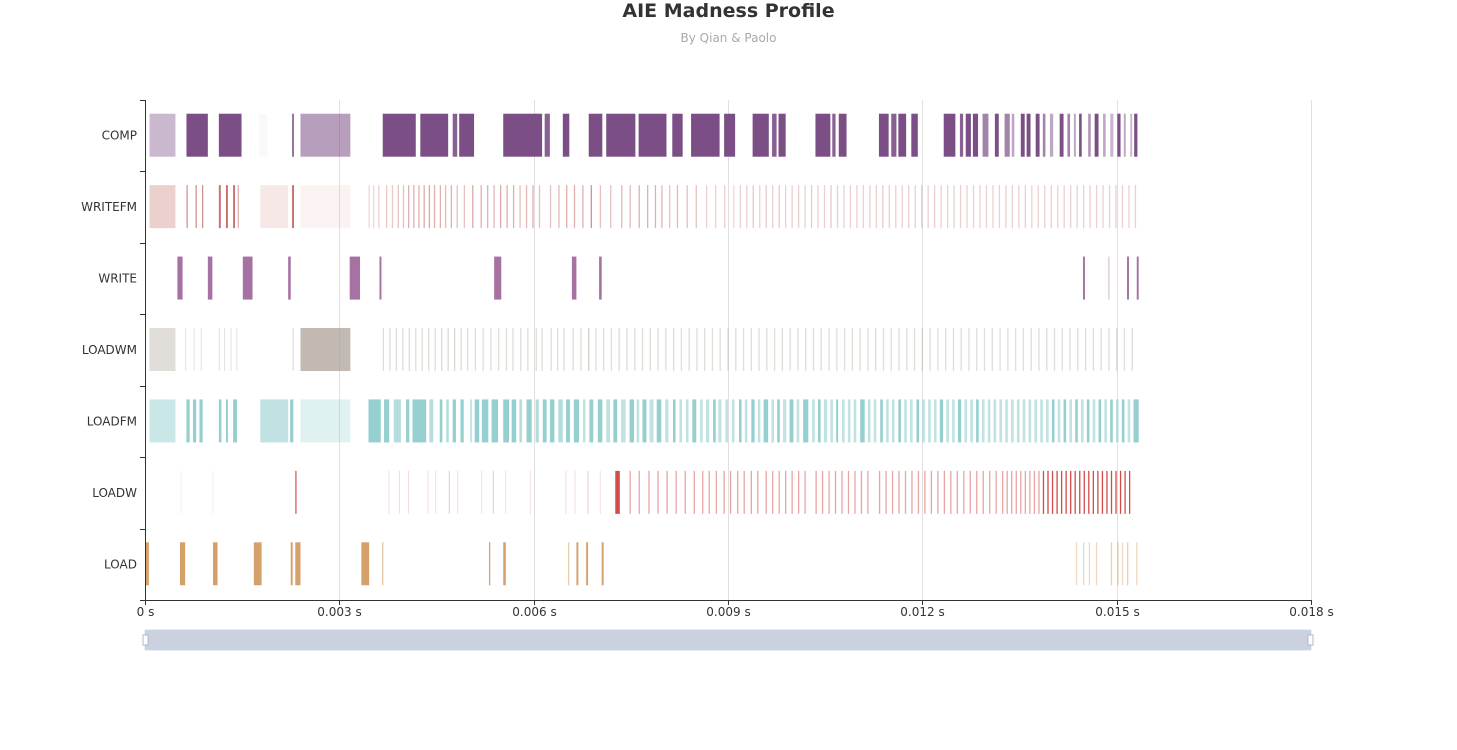 This screenshot has width=1457, height=750. I want to click on zoom-handle-left, so click(145, 640).